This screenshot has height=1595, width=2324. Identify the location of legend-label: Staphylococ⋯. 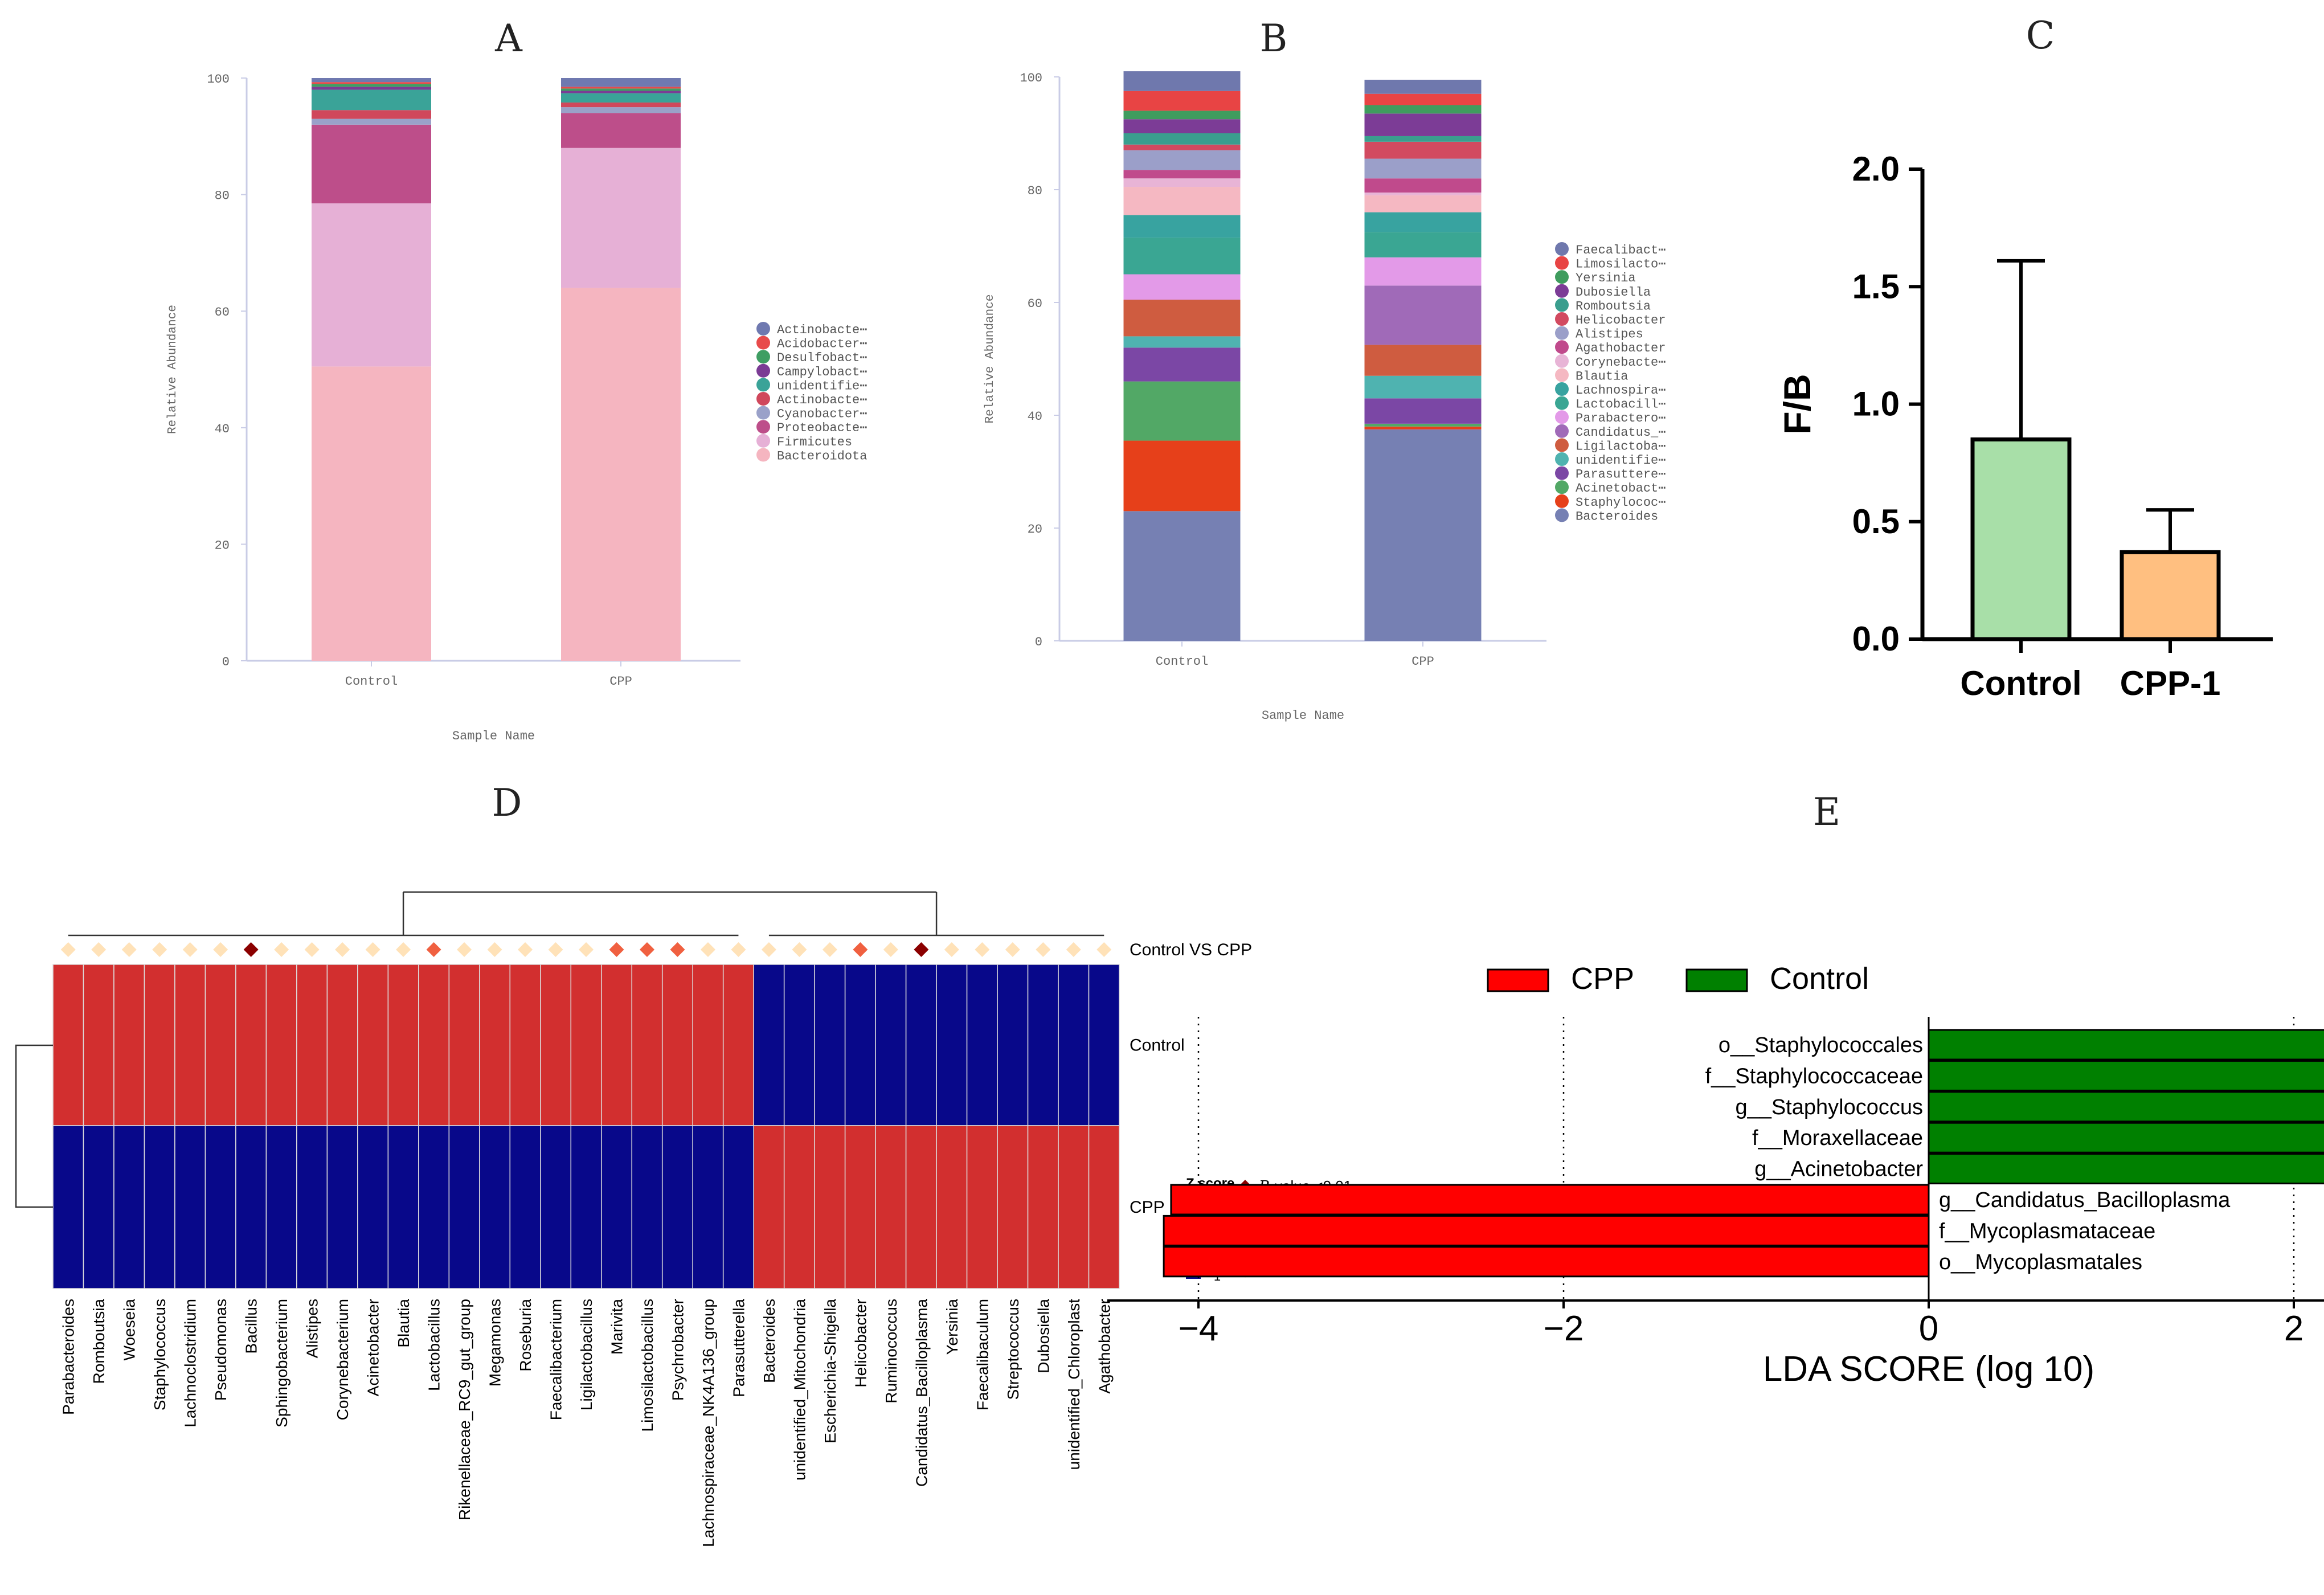
(1621, 503).